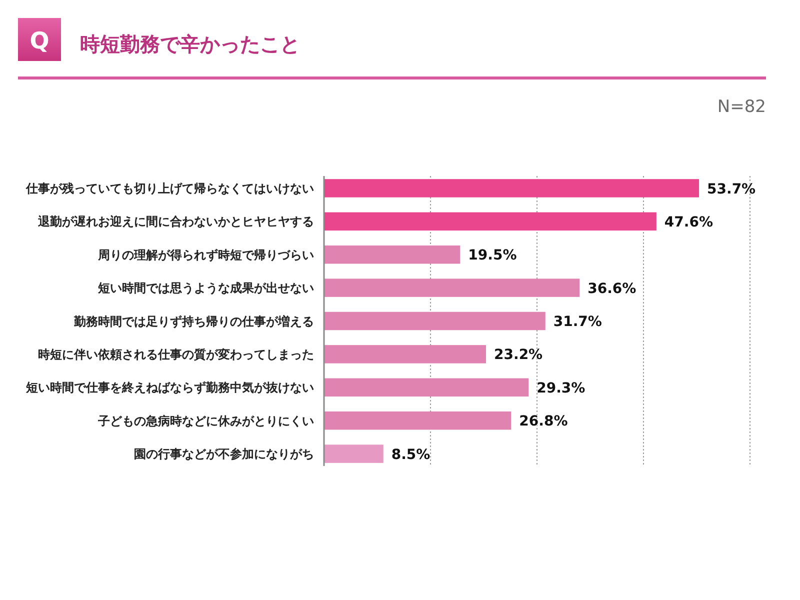 Image resolution: width=800 pixels, height=600 pixels. I want to click on y-tick-label: 短い時間で仕事を終えねばならず勤務中気が抜けない, so click(169, 387).